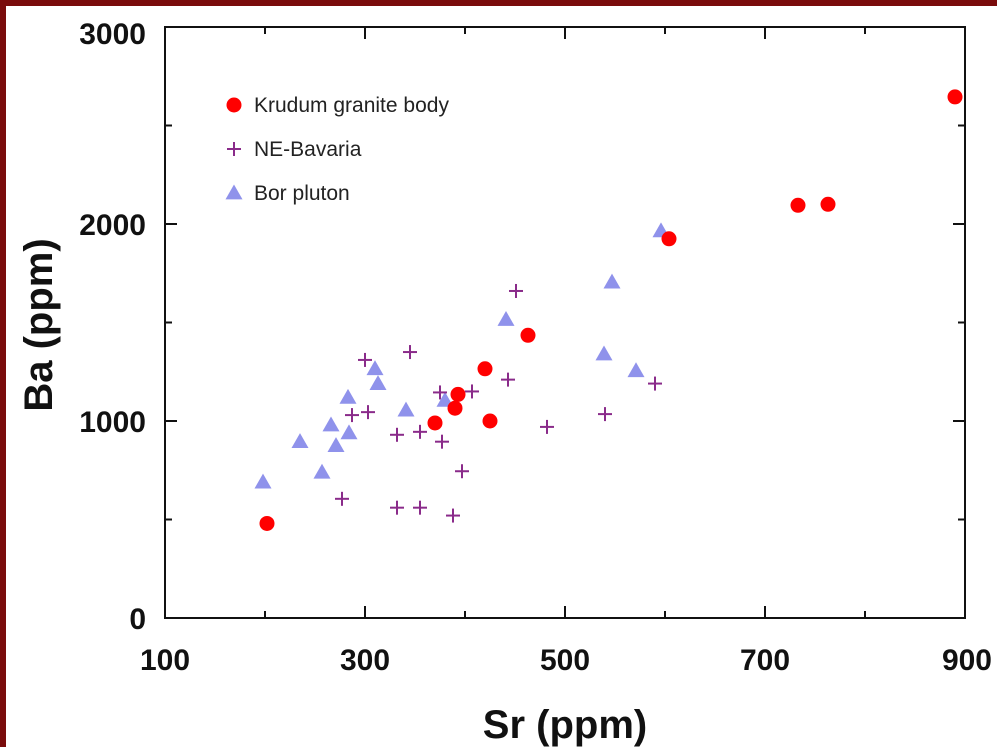  Describe the element at coordinates (302, 193) in the screenshot. I see `legend-label: Bor pluton` at that location.